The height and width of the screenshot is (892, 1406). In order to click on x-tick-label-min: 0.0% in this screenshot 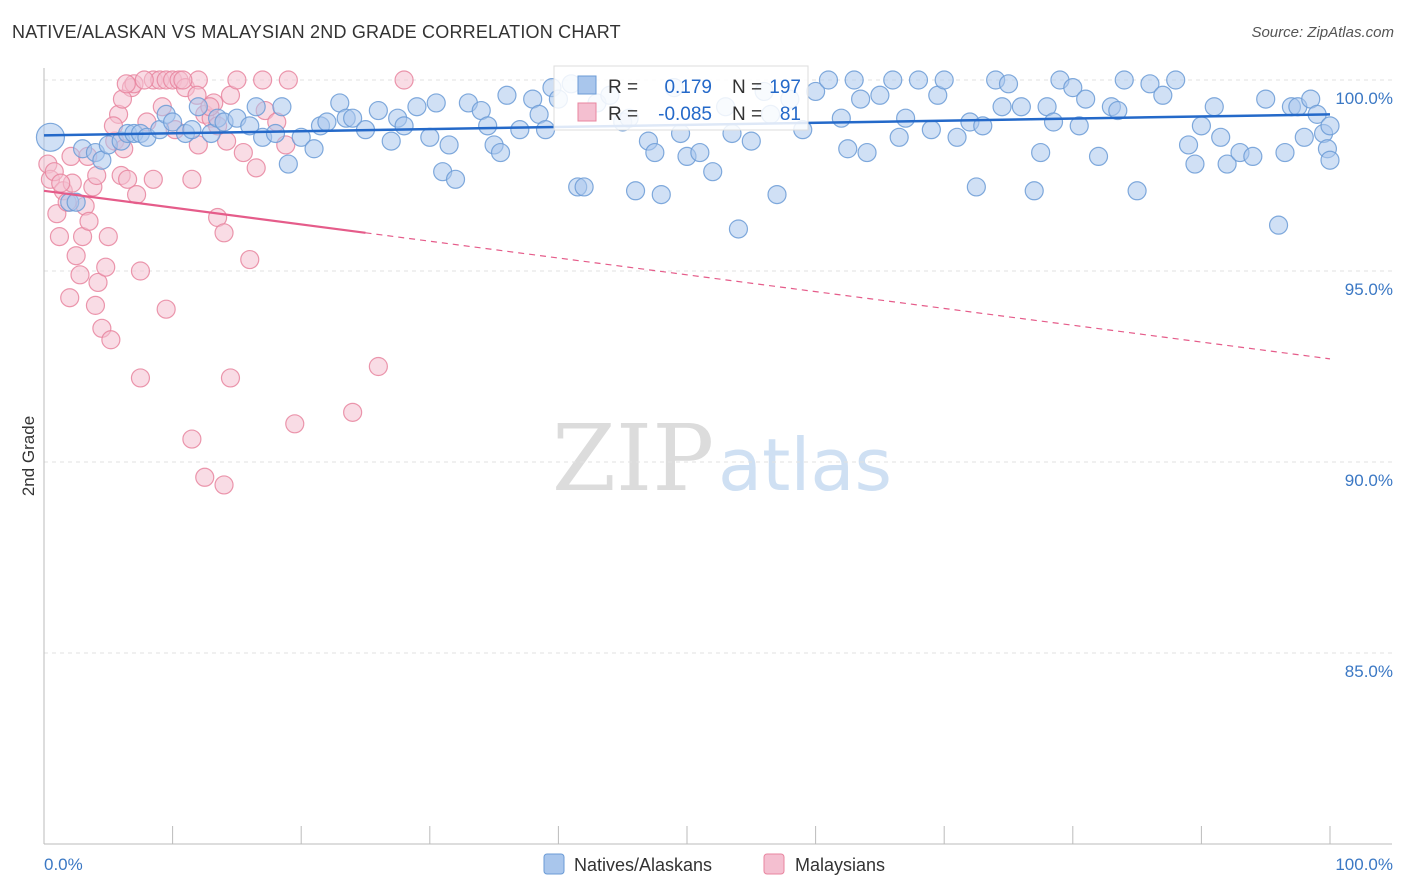, I will do `click(63, 864)`.